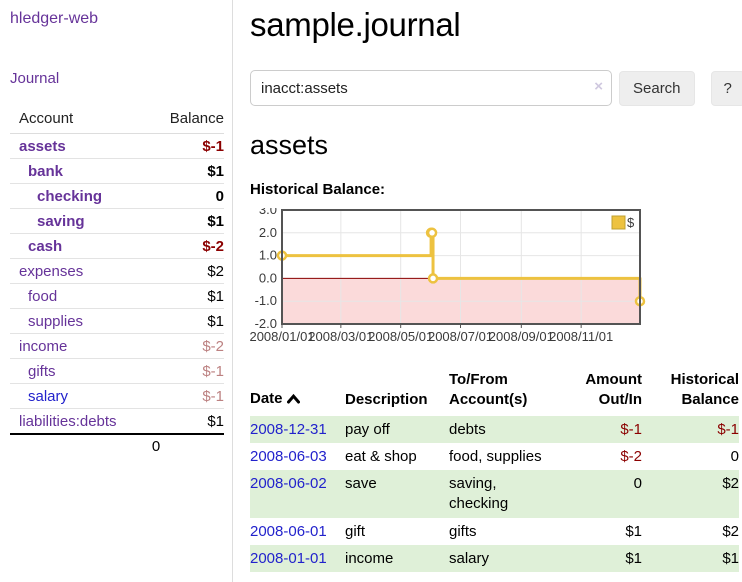  I want to click on transaction-amount: $-1, so click(631, 429).